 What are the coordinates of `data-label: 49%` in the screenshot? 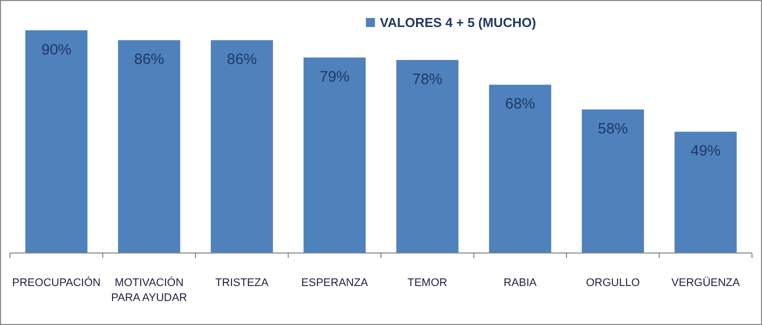 It's located at (705, 151).